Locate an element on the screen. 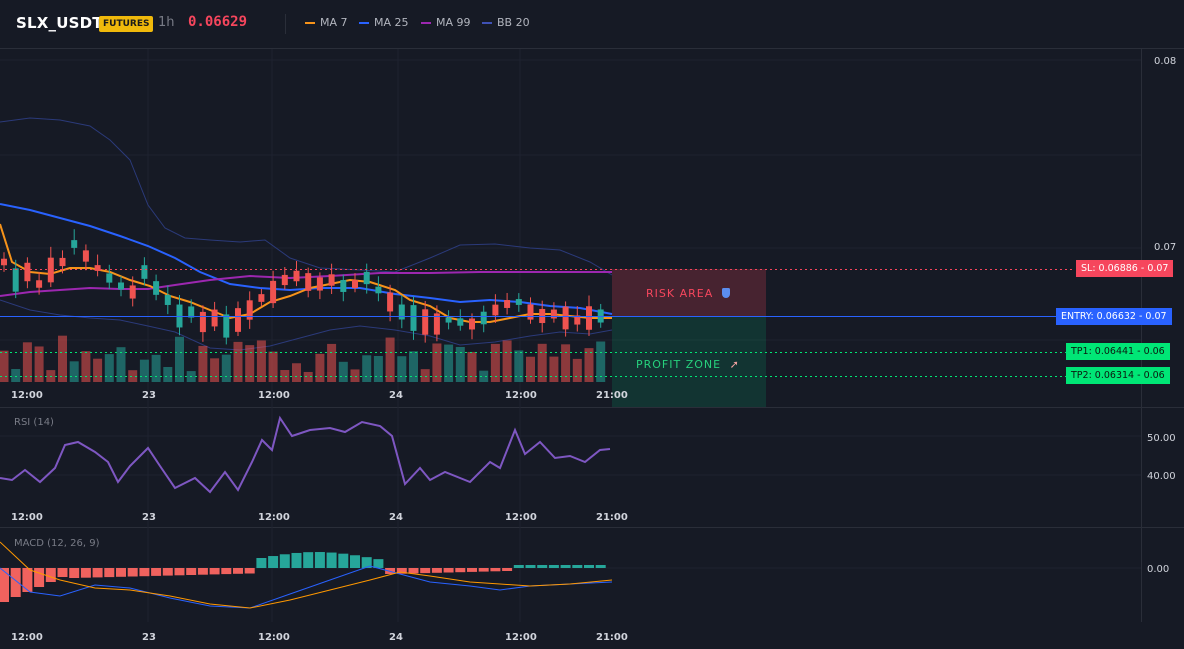 This screenshot has width=1184, height=649. legend-ma7-label: MA 7 is located at coordinates (334, 22).